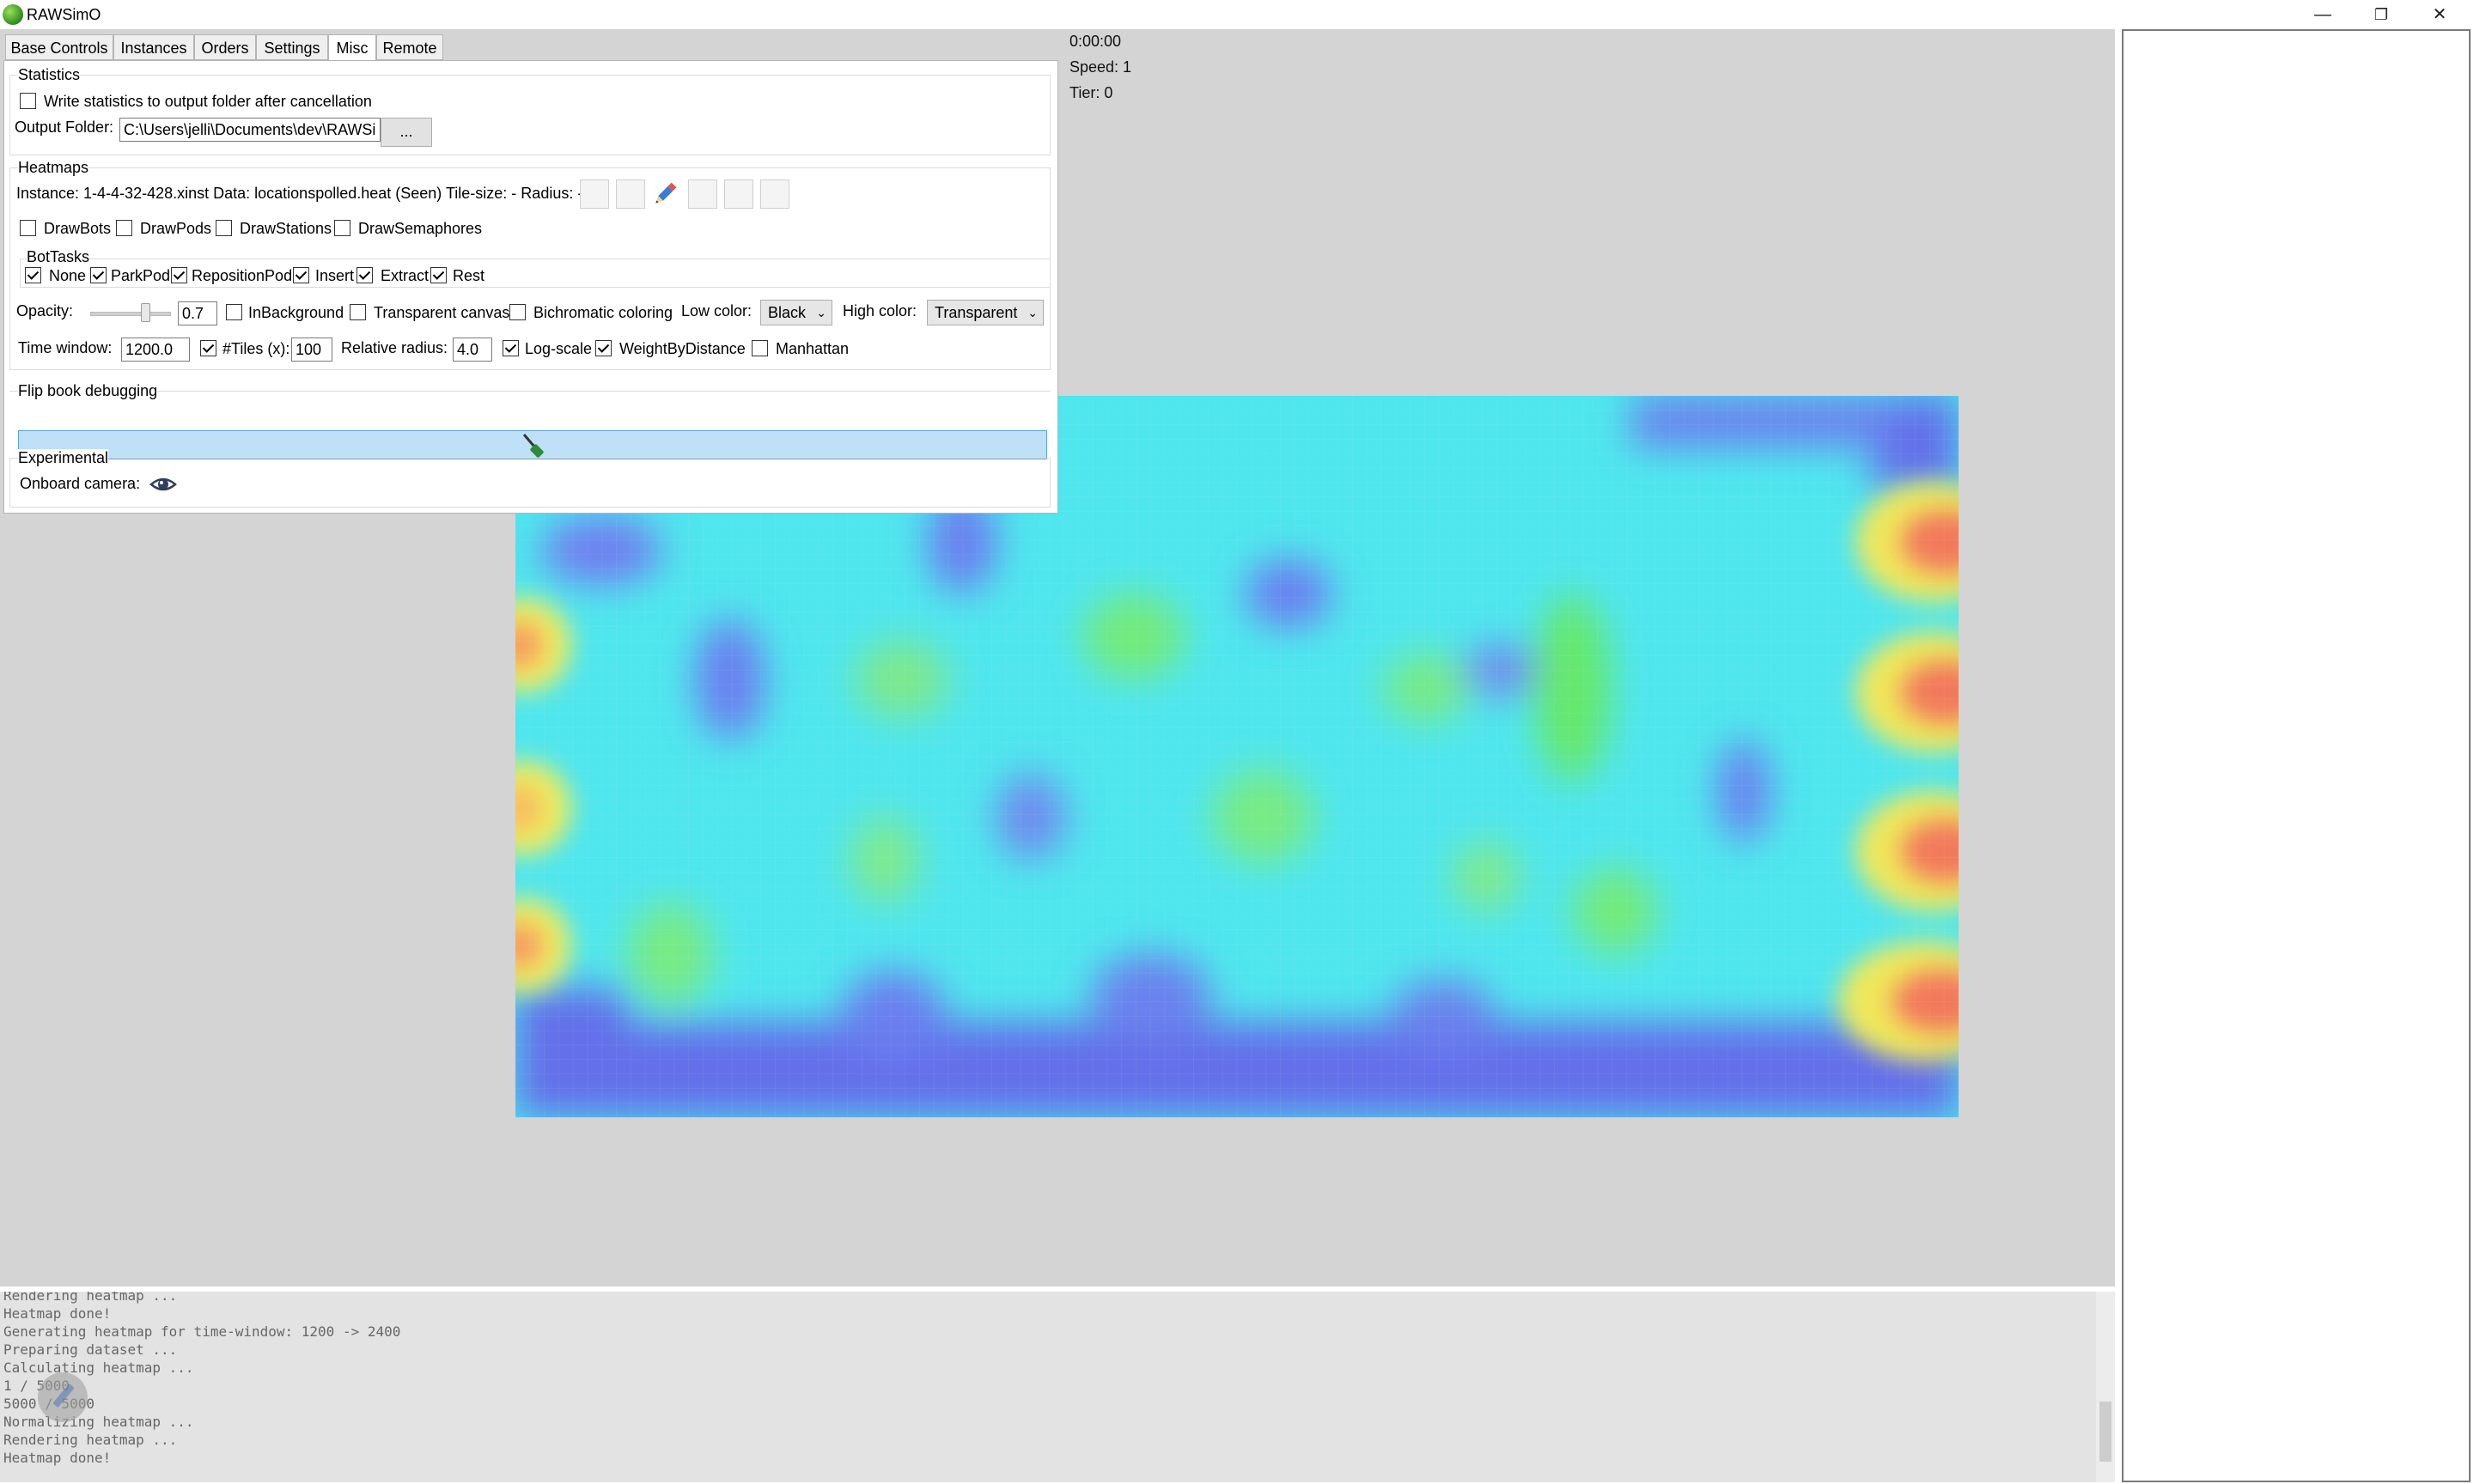 This screenshot has width=2474, height=1484. I want to click on minimize-button: —, so click(2322, 15).